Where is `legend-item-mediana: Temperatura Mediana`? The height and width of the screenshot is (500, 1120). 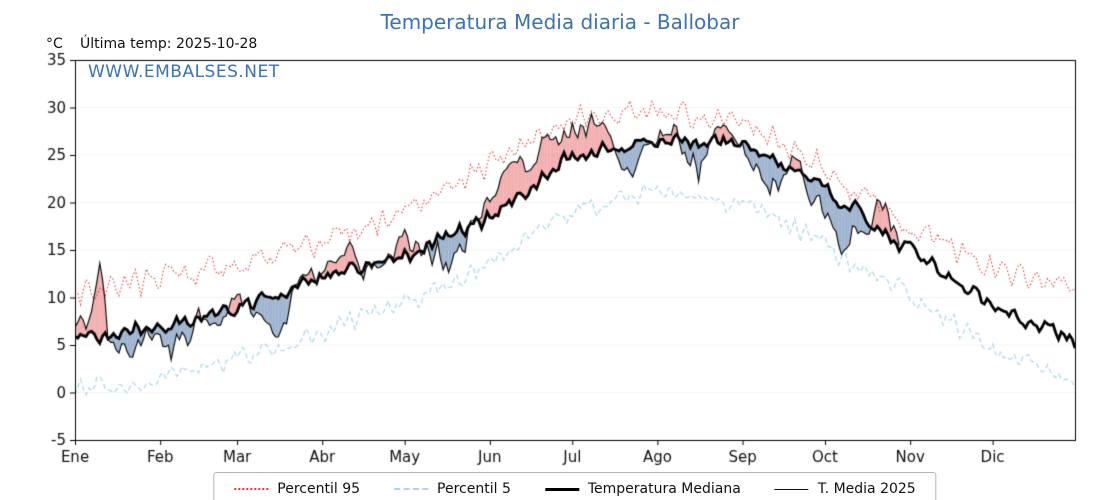
legend-item-mediana: Temperatura Mediana is located at coordinates (642, 489).